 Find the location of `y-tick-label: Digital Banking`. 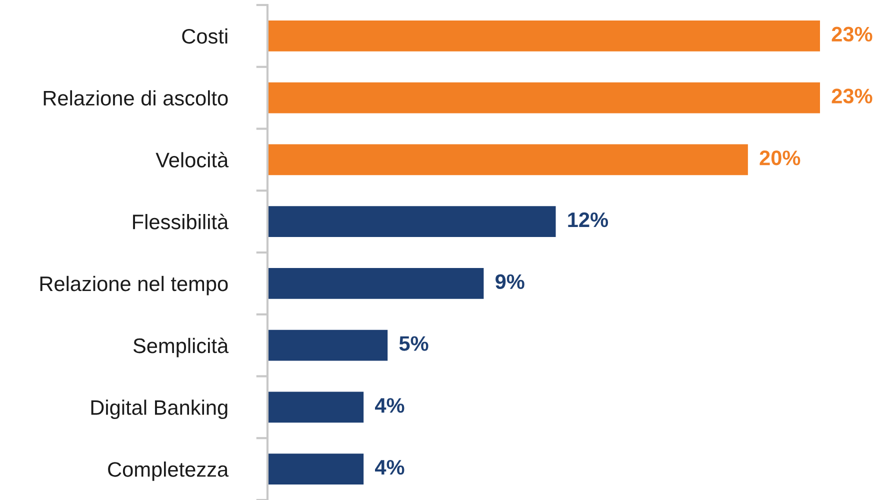

y-tick-label: Digital Banking is located at coordinates (159, 410).